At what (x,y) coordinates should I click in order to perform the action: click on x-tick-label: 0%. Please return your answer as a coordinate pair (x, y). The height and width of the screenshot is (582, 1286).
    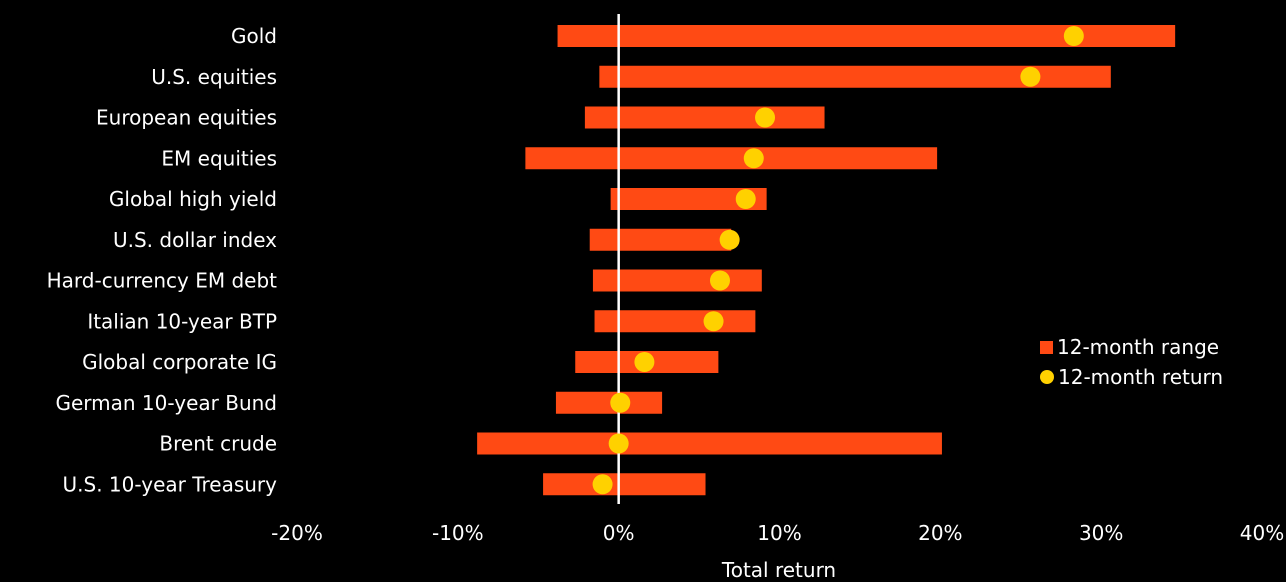
    Looking at the image, I should click on (619, 533).